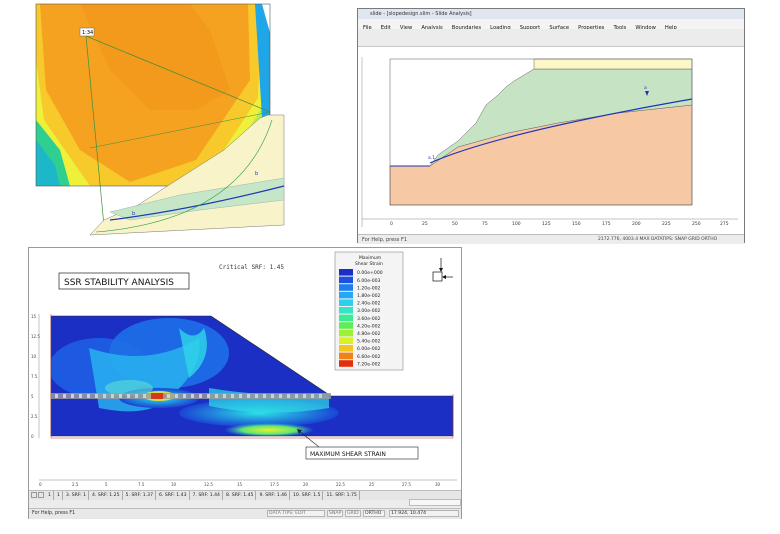 The height and width of the screenshot is (534, 780). What do you see at coordinates (274, 484) in the screenshot?
I see `x-tick: 17.5` at bounding box center [274, 484].